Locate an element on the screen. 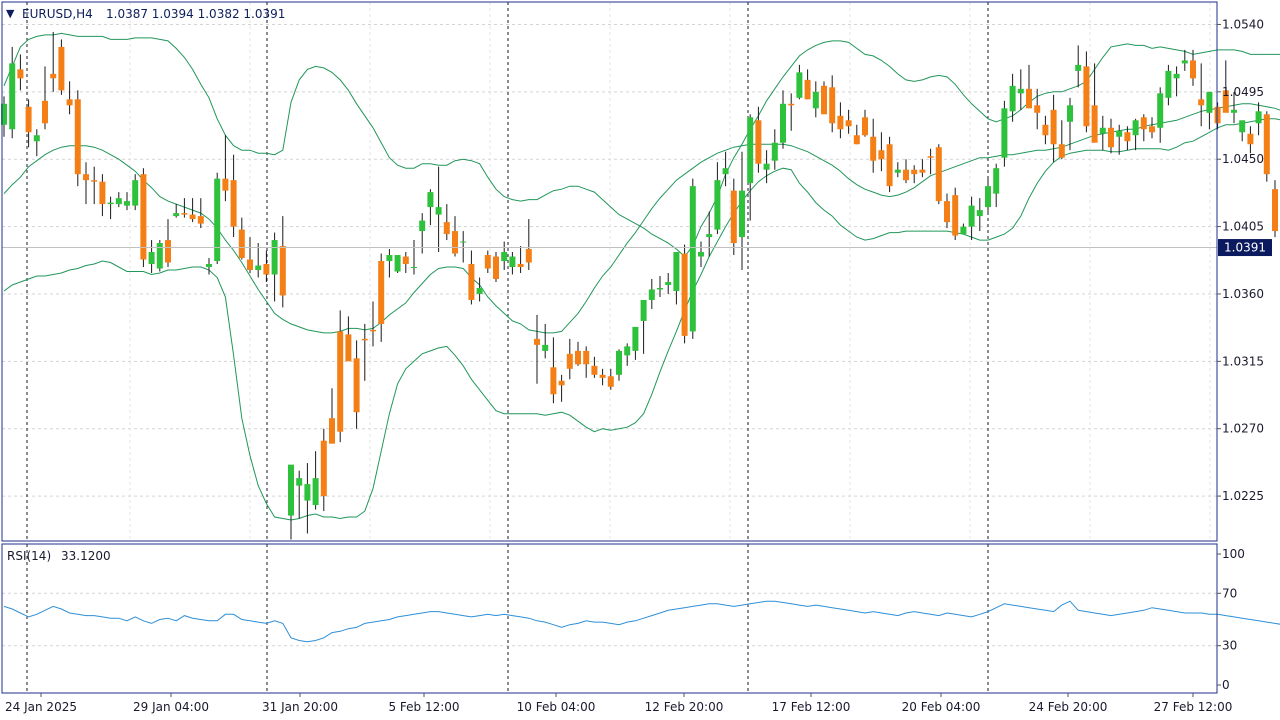 The image size is (1280, 720). triangle-down-icon: ▼ is located at coordinates (10, 13).